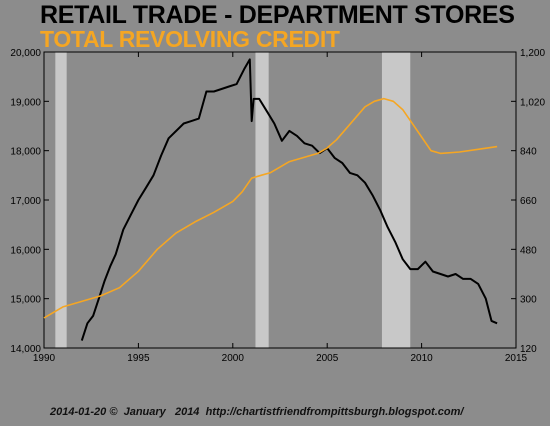  I want to click on left-tick-label: 20,000, so click(25, 53).